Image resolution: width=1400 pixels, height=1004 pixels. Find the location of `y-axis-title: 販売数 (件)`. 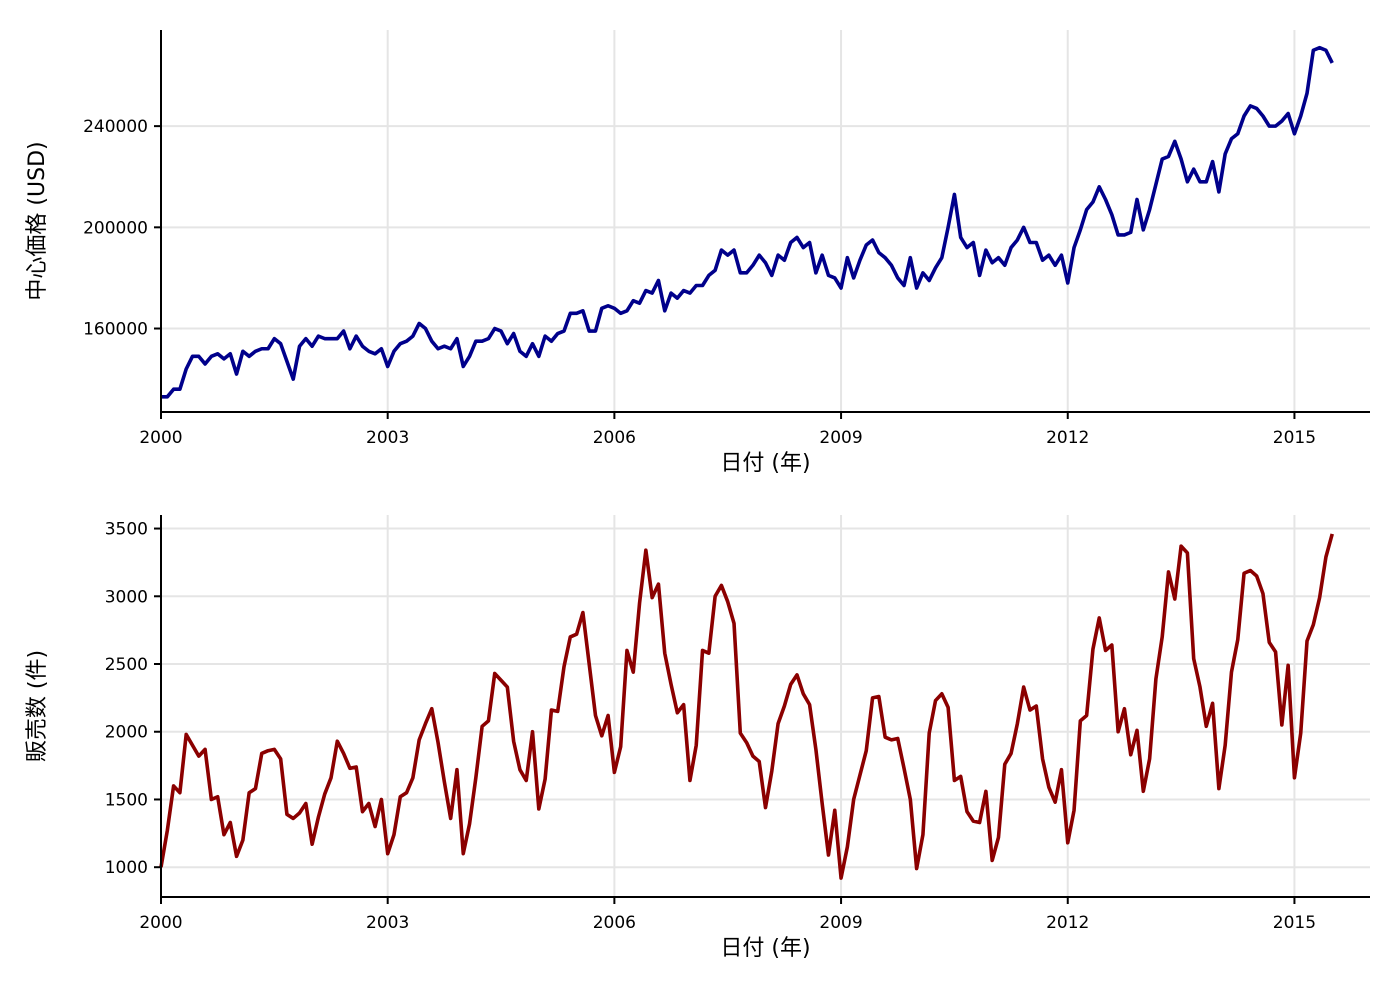

y-axis-title: 販売数 (件) is located at coordinates (37, 706).